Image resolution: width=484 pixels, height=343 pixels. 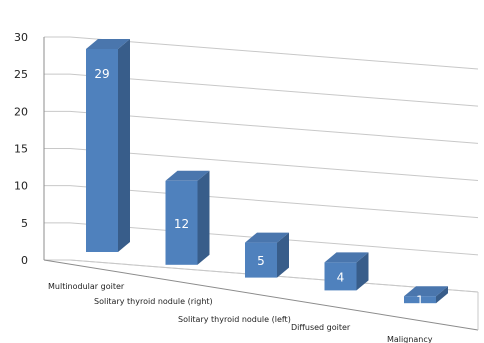 I want to click on y-tick-label: 5, so click(x=24, y=223).